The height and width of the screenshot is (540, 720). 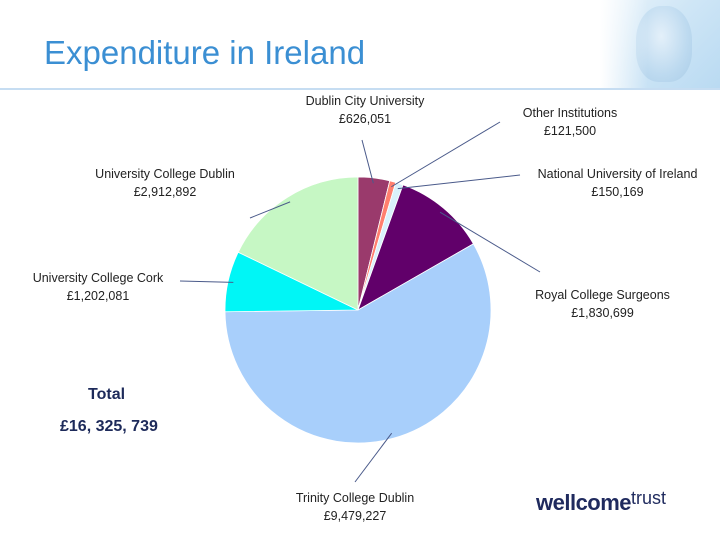 I want to click on label-royal-college-surgeons: Royal College Surgeons £1,830,699, so click(x=602, y=304).